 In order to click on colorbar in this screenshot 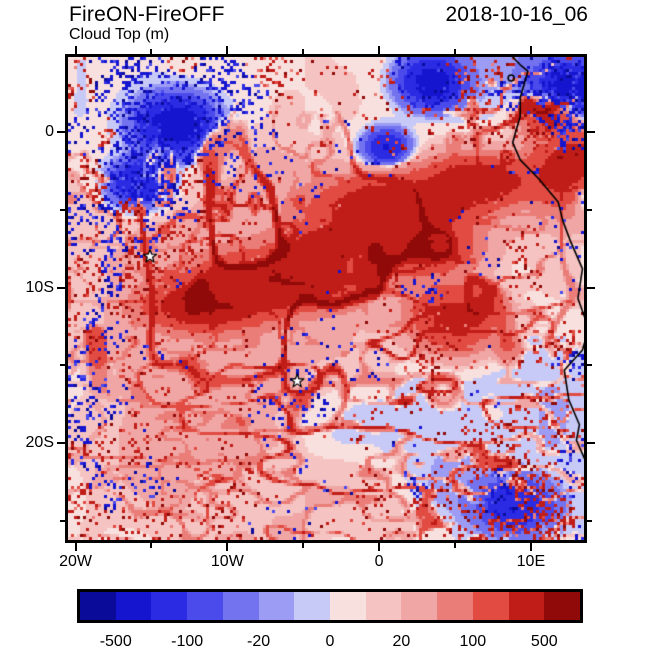, I will do `click(330, 606)`.